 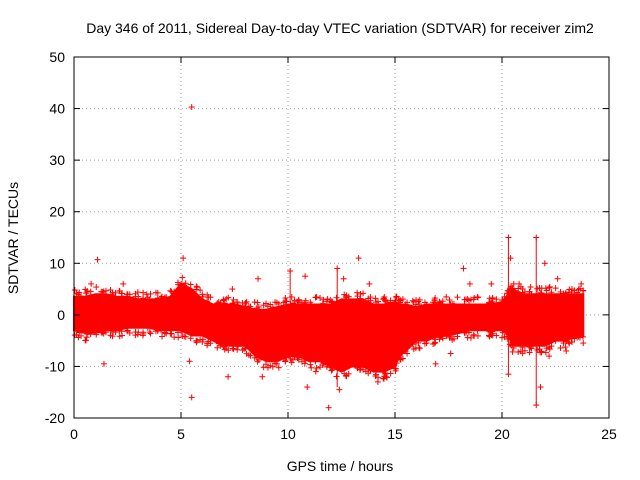 I want to click on x-tick-label: 25, so click(x=609, y=434).